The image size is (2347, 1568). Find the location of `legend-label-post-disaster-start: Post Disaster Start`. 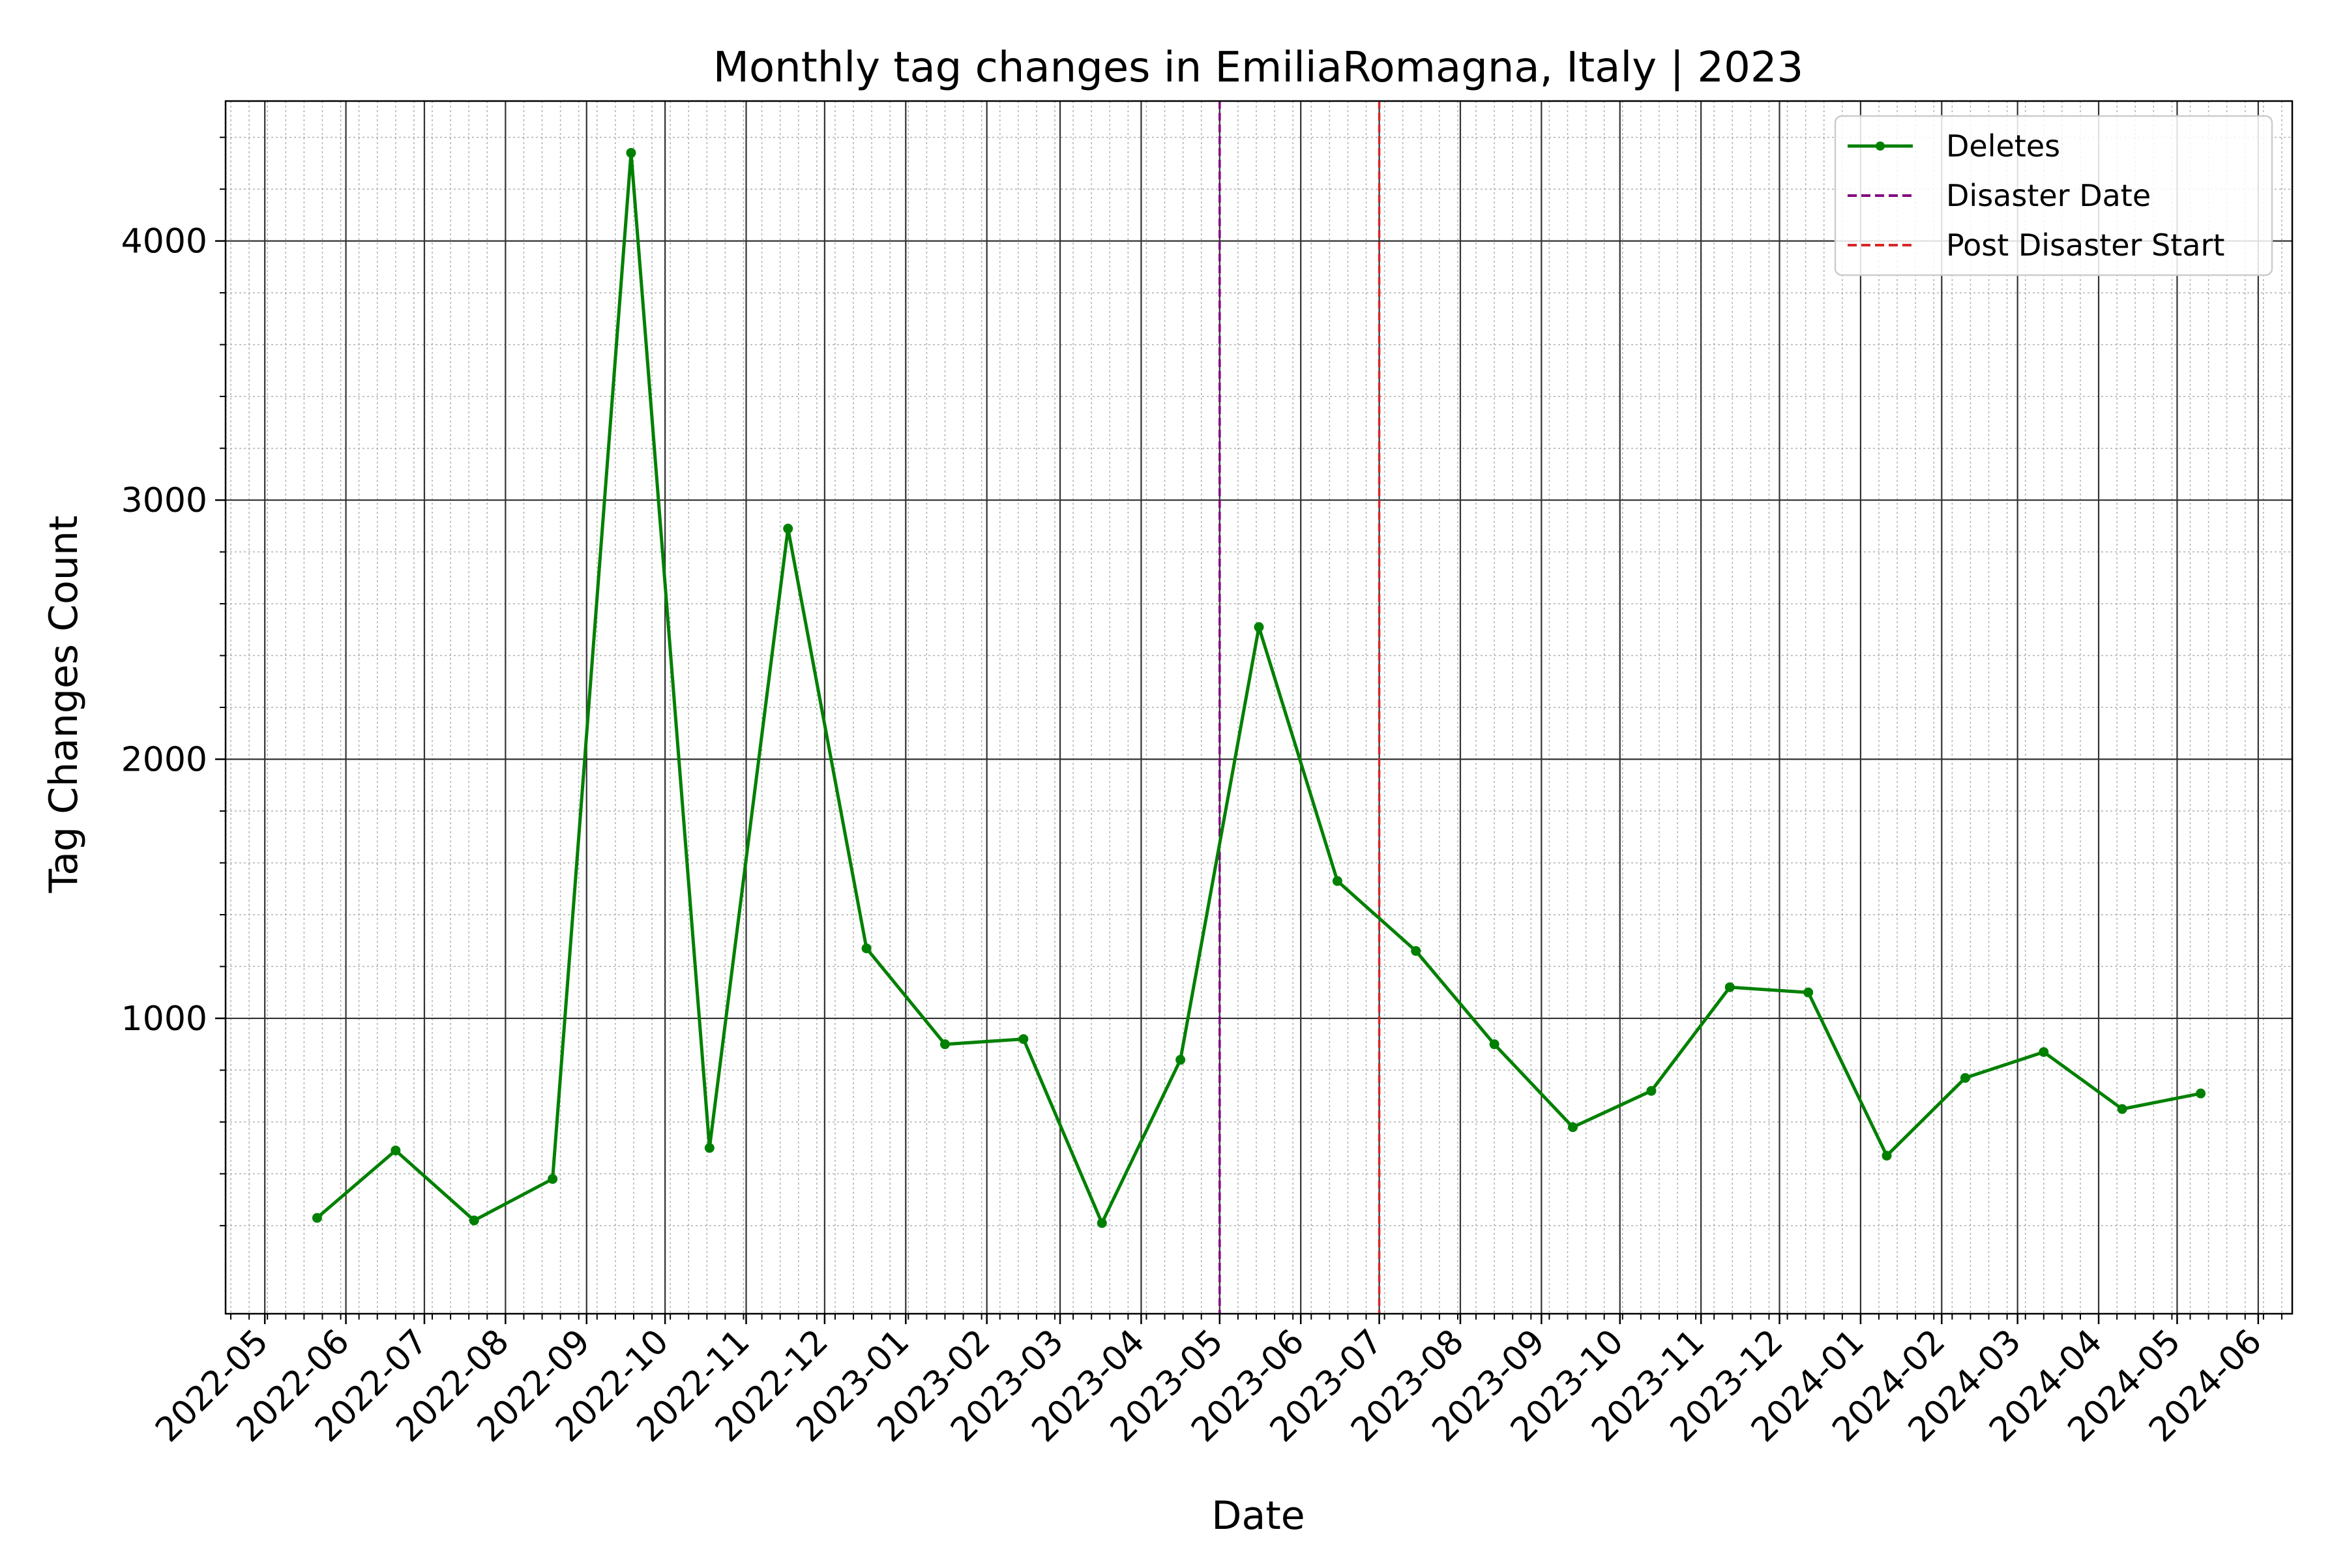

legend-label-post-disaster-start: Post Disaster Start is located at coordinates (2085, 246).